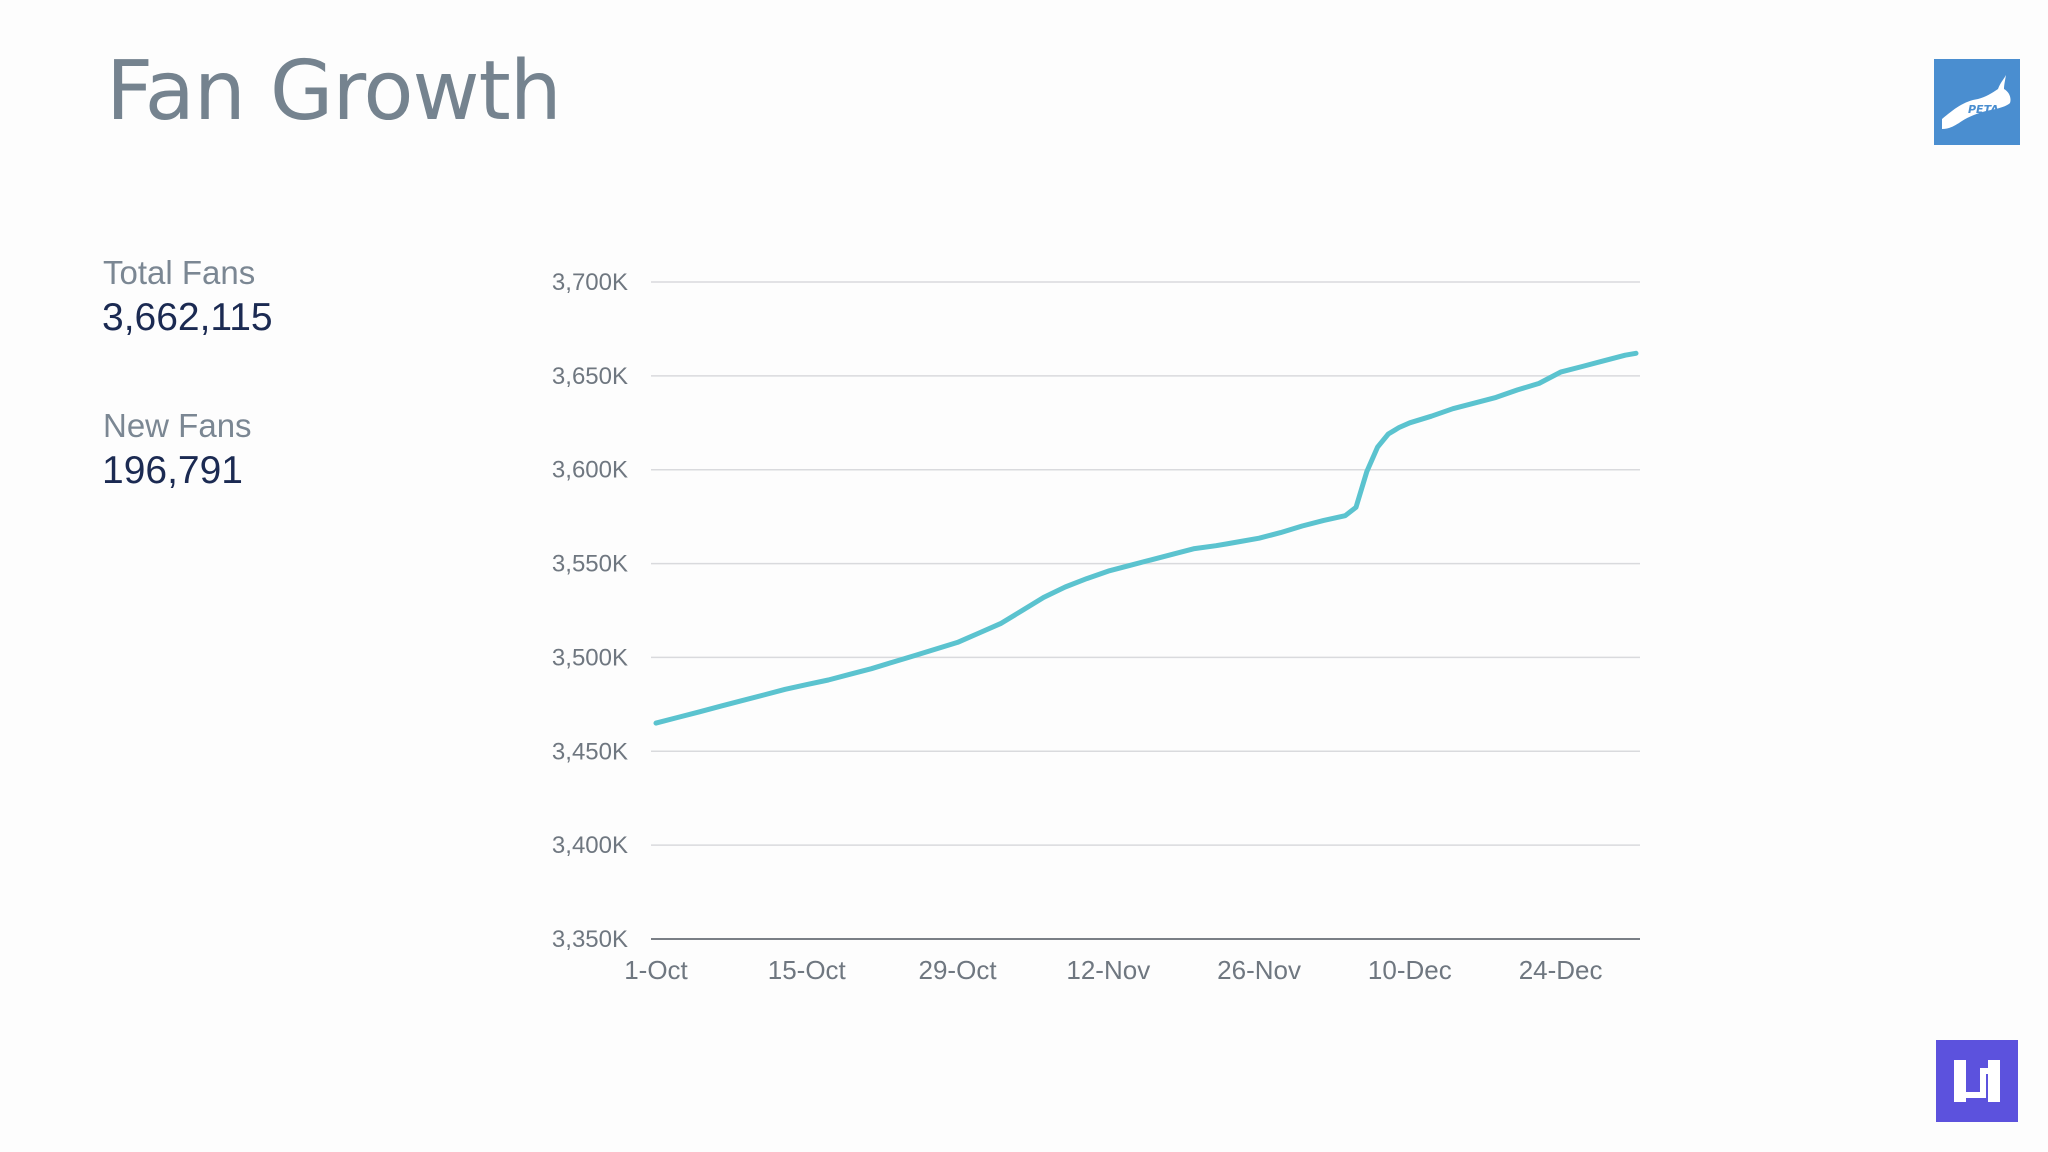  I want to click on y-tick-label: 3,500K, so click(590, 657).